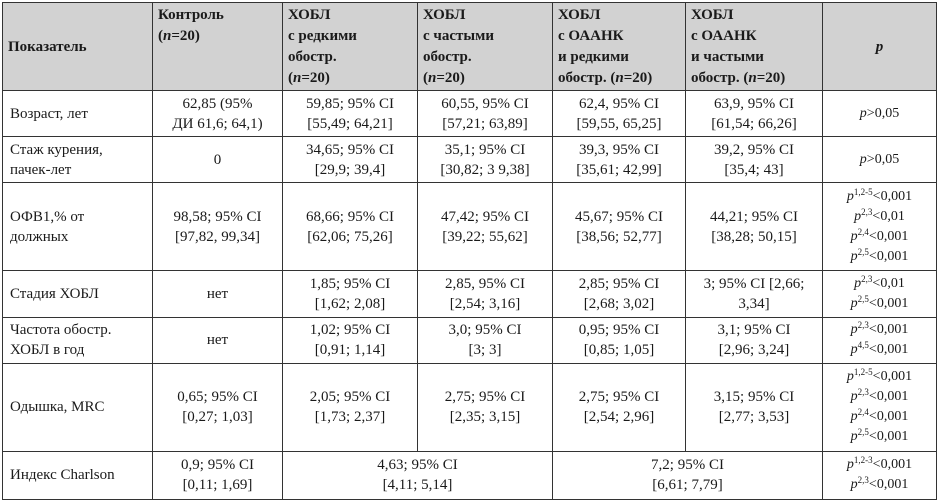 The height and width of the screenshot is (502, 938). What do you see at coordinates (619, 330) in the screenshot?
I see `cell-line: 0,95; 95% CI` at bounding box center [619, 330].